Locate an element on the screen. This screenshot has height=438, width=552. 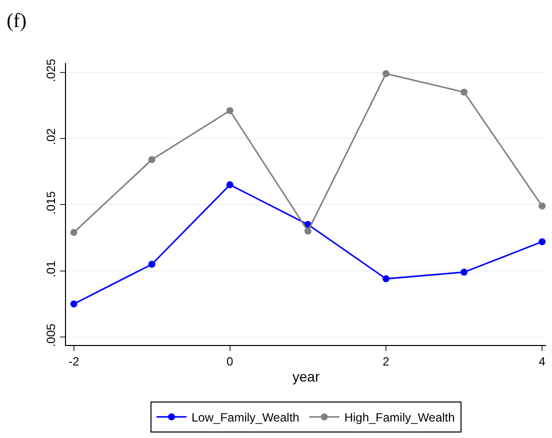
legend-label: Low_Family_Wealth is located at coordinates (246, 417).